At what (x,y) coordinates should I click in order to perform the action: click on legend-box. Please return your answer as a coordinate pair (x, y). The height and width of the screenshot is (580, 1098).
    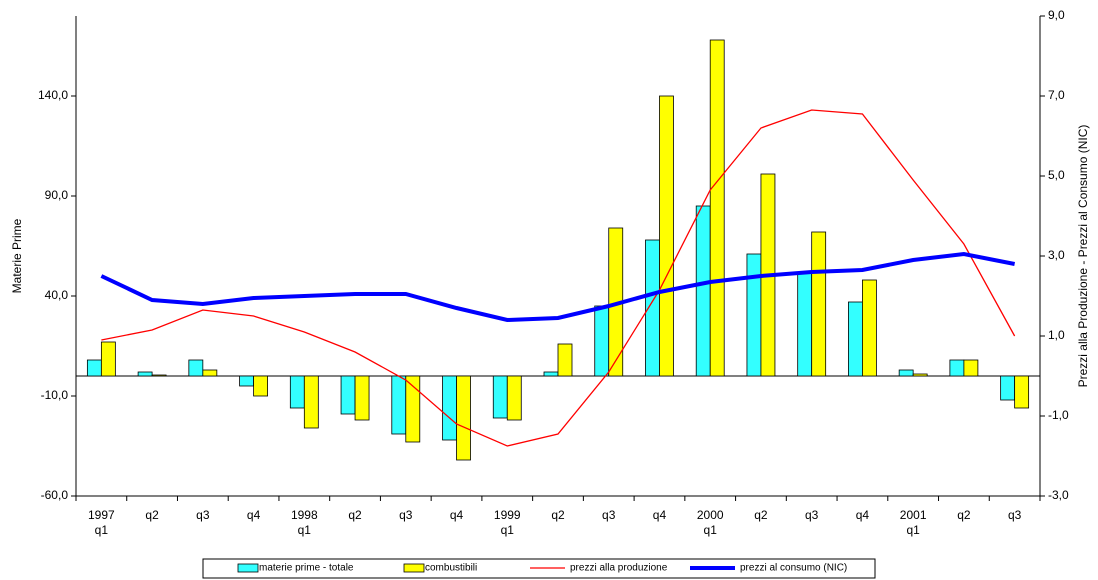
    Looking at the image, I should click on (539, 568).